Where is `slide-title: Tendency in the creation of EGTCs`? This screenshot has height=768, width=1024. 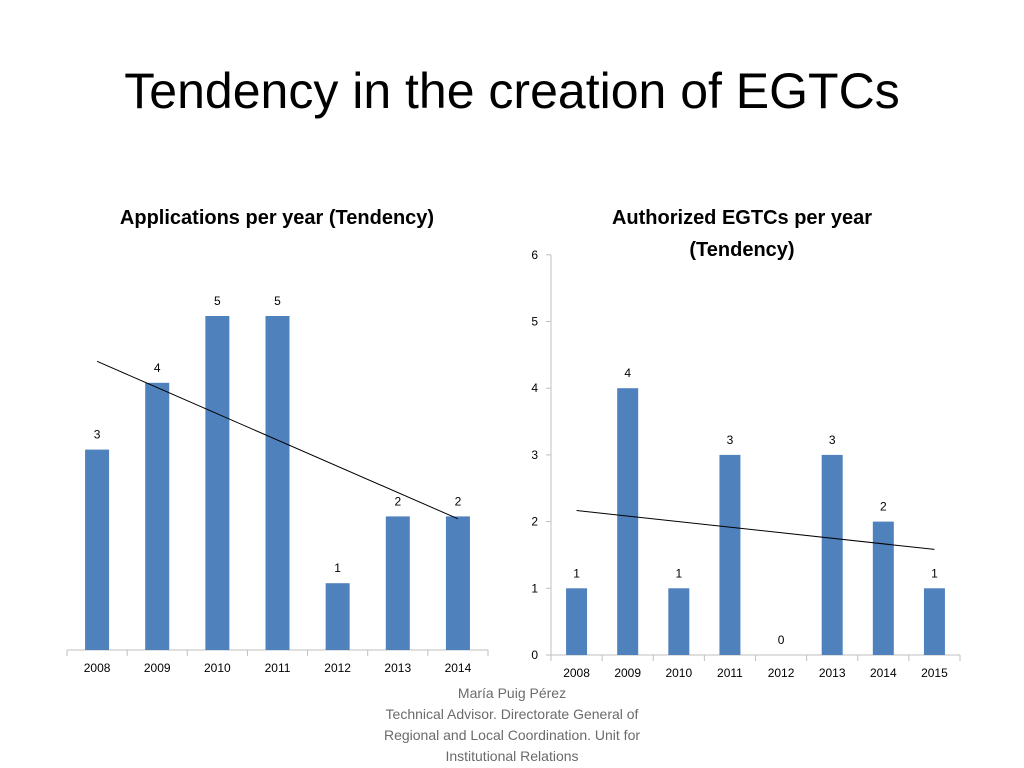
slide-title: Tendency in the creation of EGTCs is located at coordinates (512, 91).